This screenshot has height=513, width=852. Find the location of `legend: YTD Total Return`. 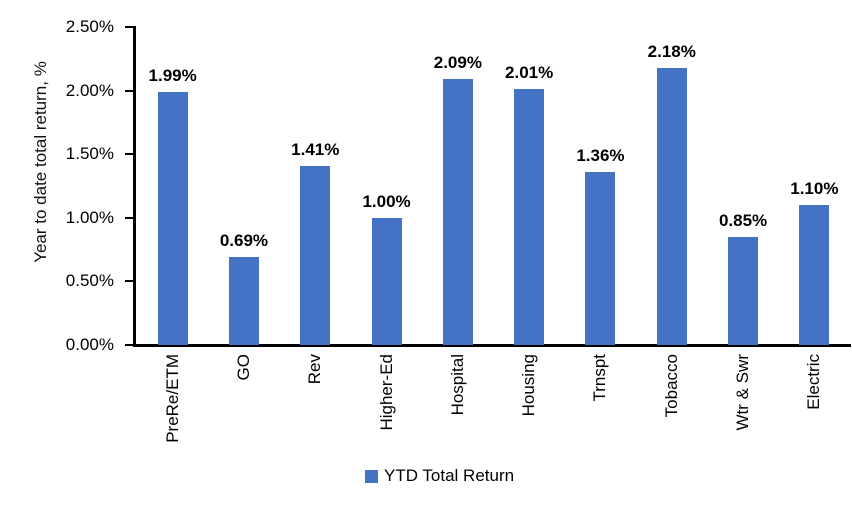

legend: YTD Total Return is located at coordinates (439, 476).